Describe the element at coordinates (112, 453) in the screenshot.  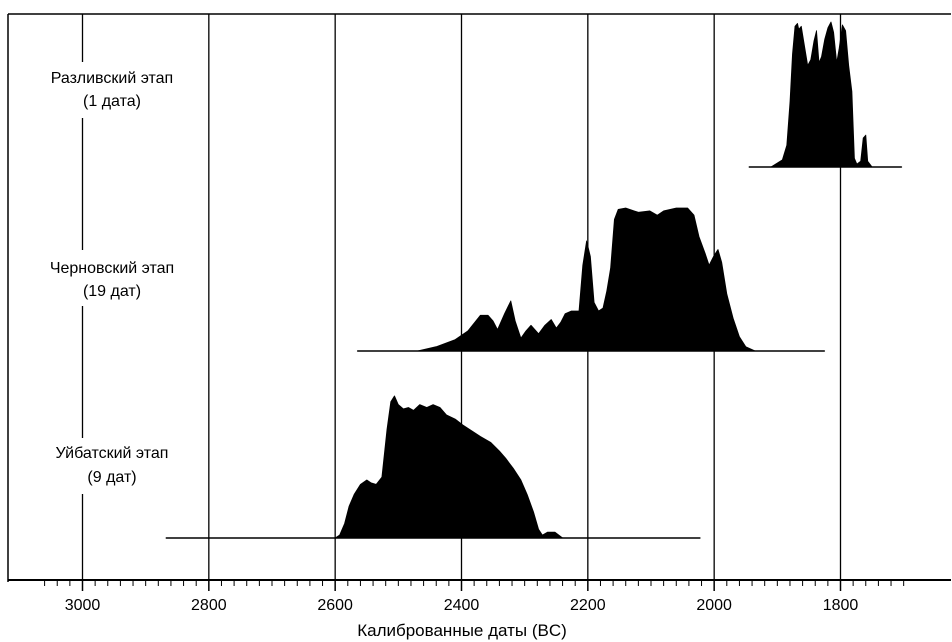
I see `series-2-label-line-1: Уйбатский этап` at that location.